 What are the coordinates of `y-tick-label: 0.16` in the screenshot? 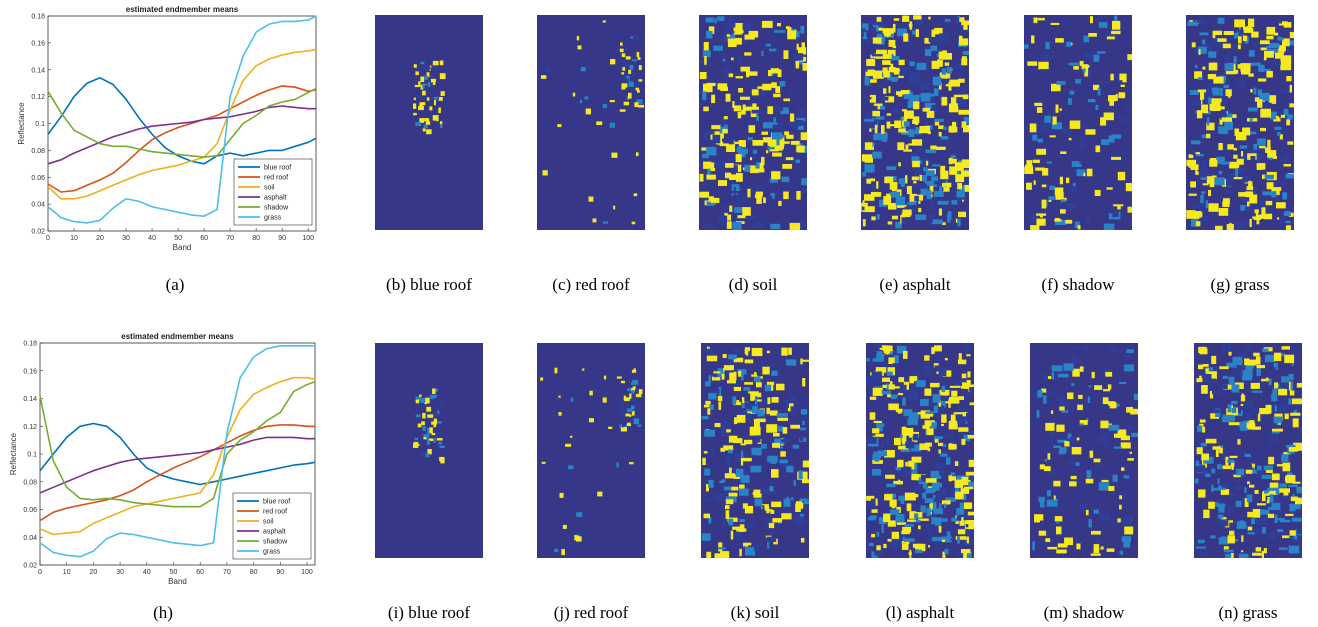 It's located at (38, 43).